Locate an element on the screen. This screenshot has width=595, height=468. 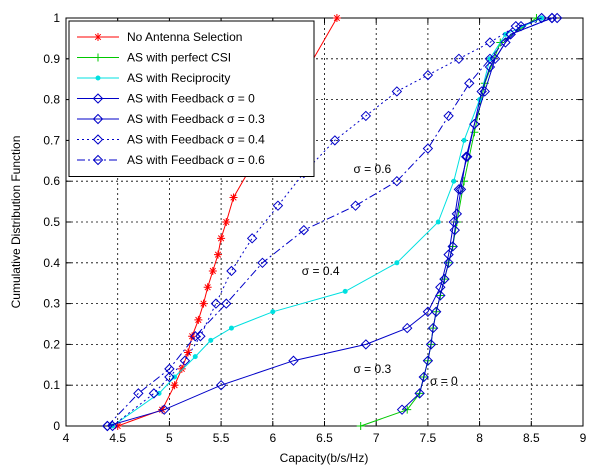
legend-item: AS with Feedback σ = 0.6 is located at coordinates (171, 160).